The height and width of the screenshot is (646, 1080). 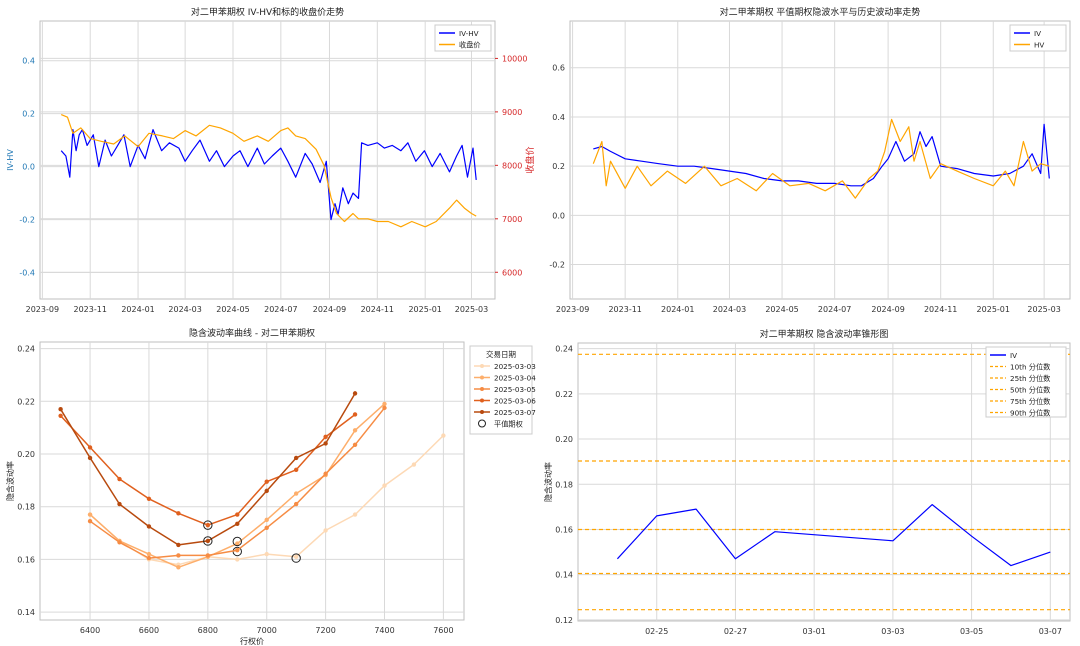 I want to click on y-tick-label: 0.12, so click(x=564, y=620).